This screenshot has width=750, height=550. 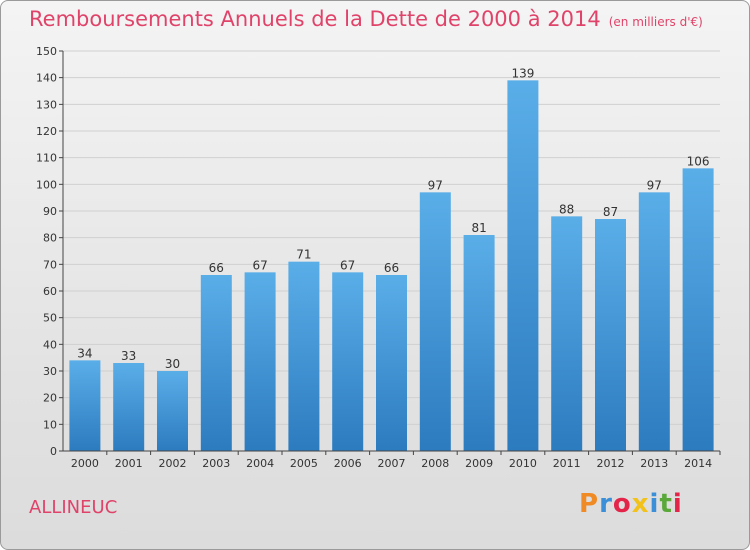 I want to click on bar-2007, so click(x=391, y=363).